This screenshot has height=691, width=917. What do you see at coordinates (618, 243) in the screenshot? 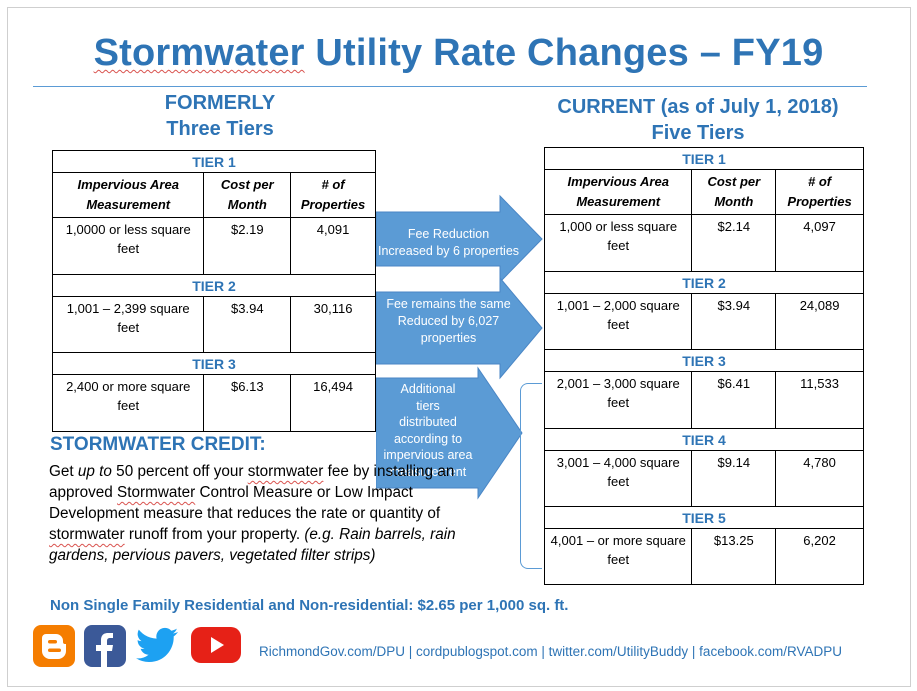
I see `area-cell: 1,000 or less square feet` at bounding box center [618, 243].